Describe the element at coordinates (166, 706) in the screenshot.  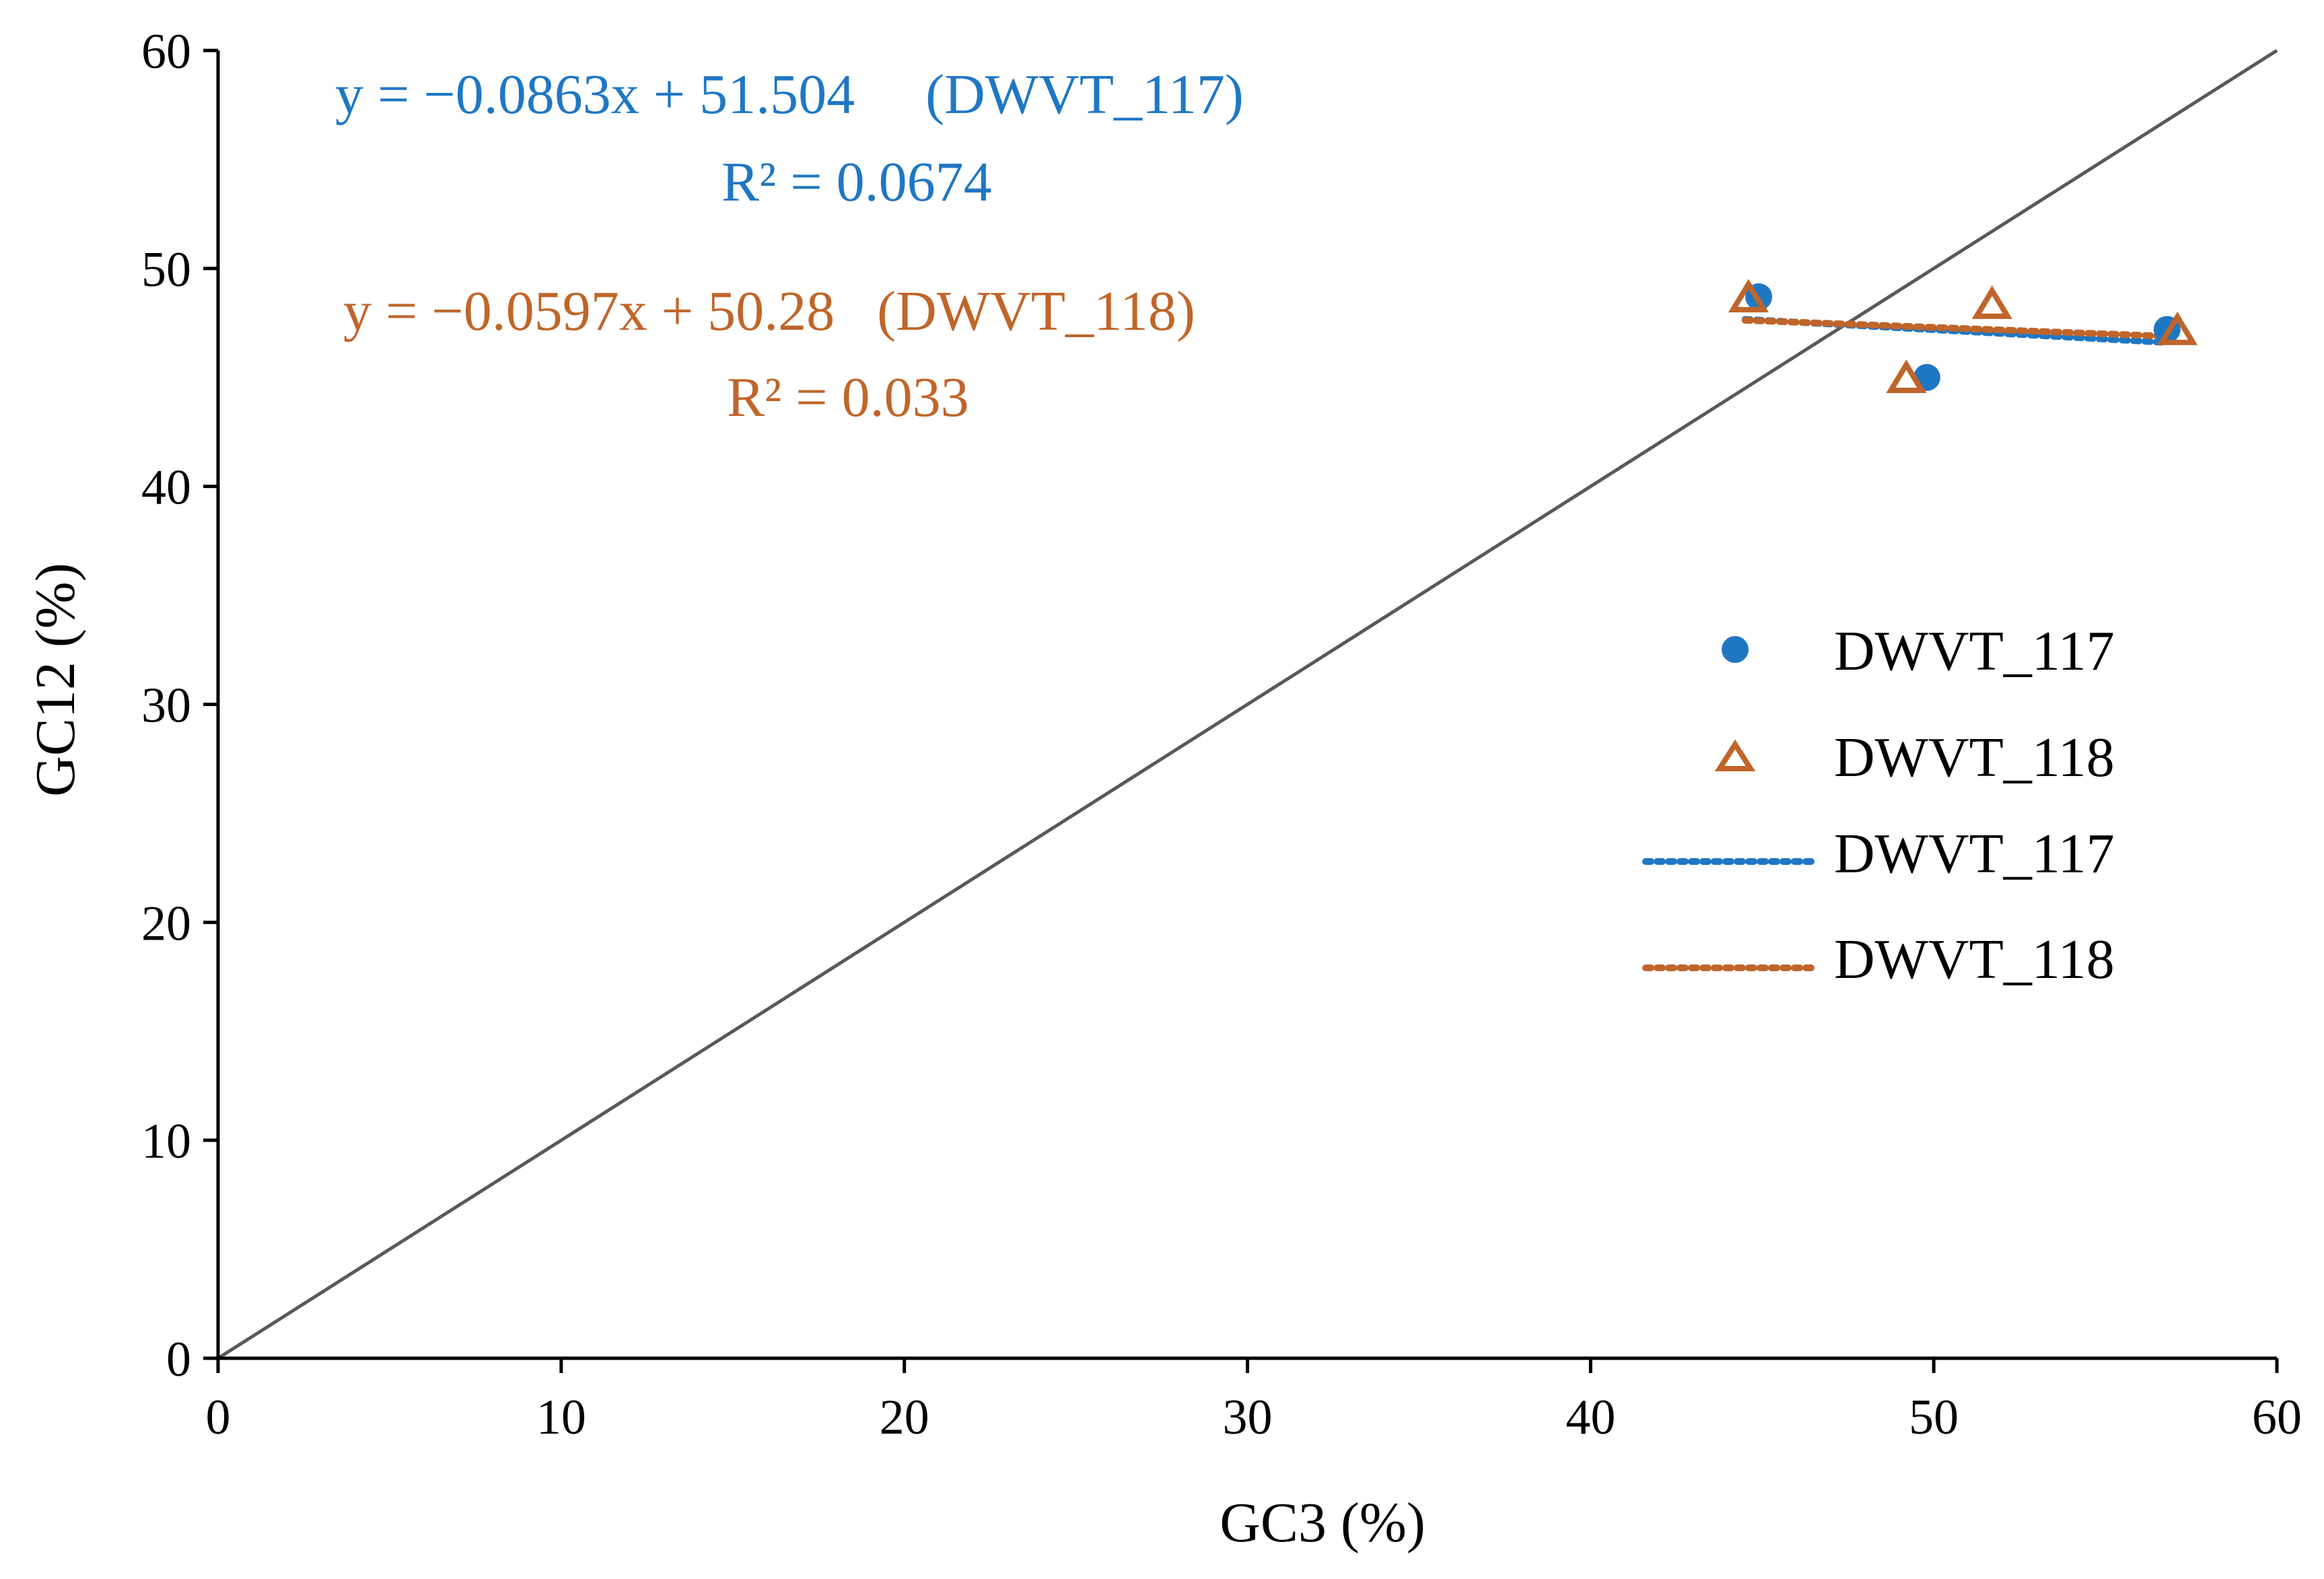
I see `y-tick-label: 30` at that location.